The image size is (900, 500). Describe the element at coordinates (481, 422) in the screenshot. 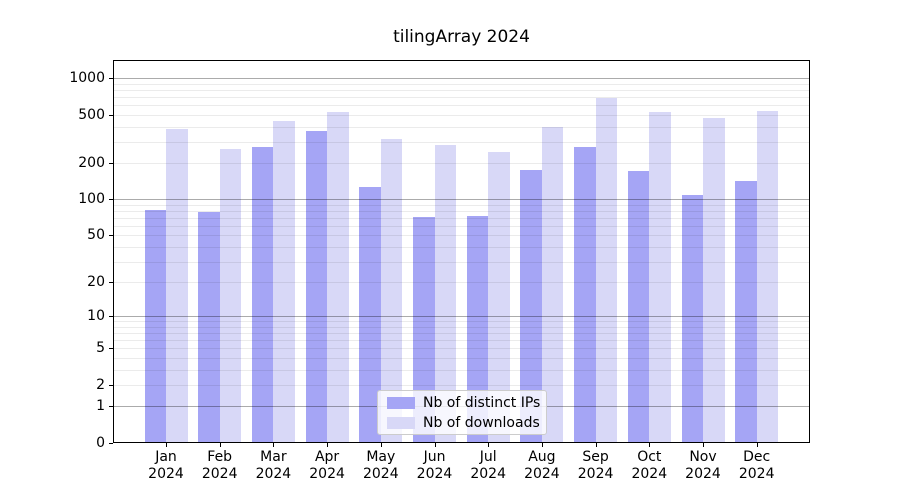

I see `legend-label: Nb of downloads` at that location.